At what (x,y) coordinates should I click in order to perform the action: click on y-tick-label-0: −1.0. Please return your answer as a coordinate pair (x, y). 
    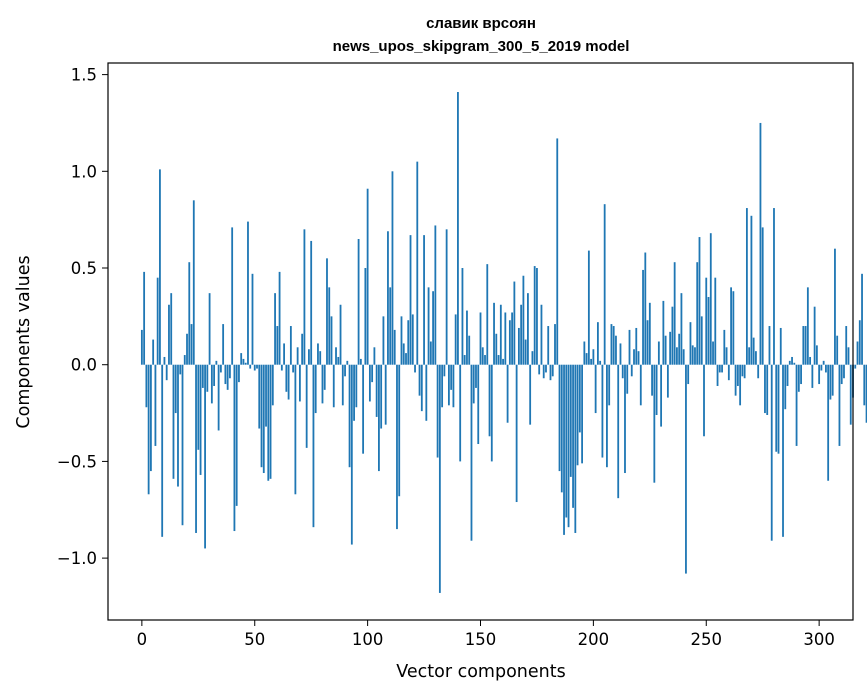
    Looking at the image, I should click on (77, 558).